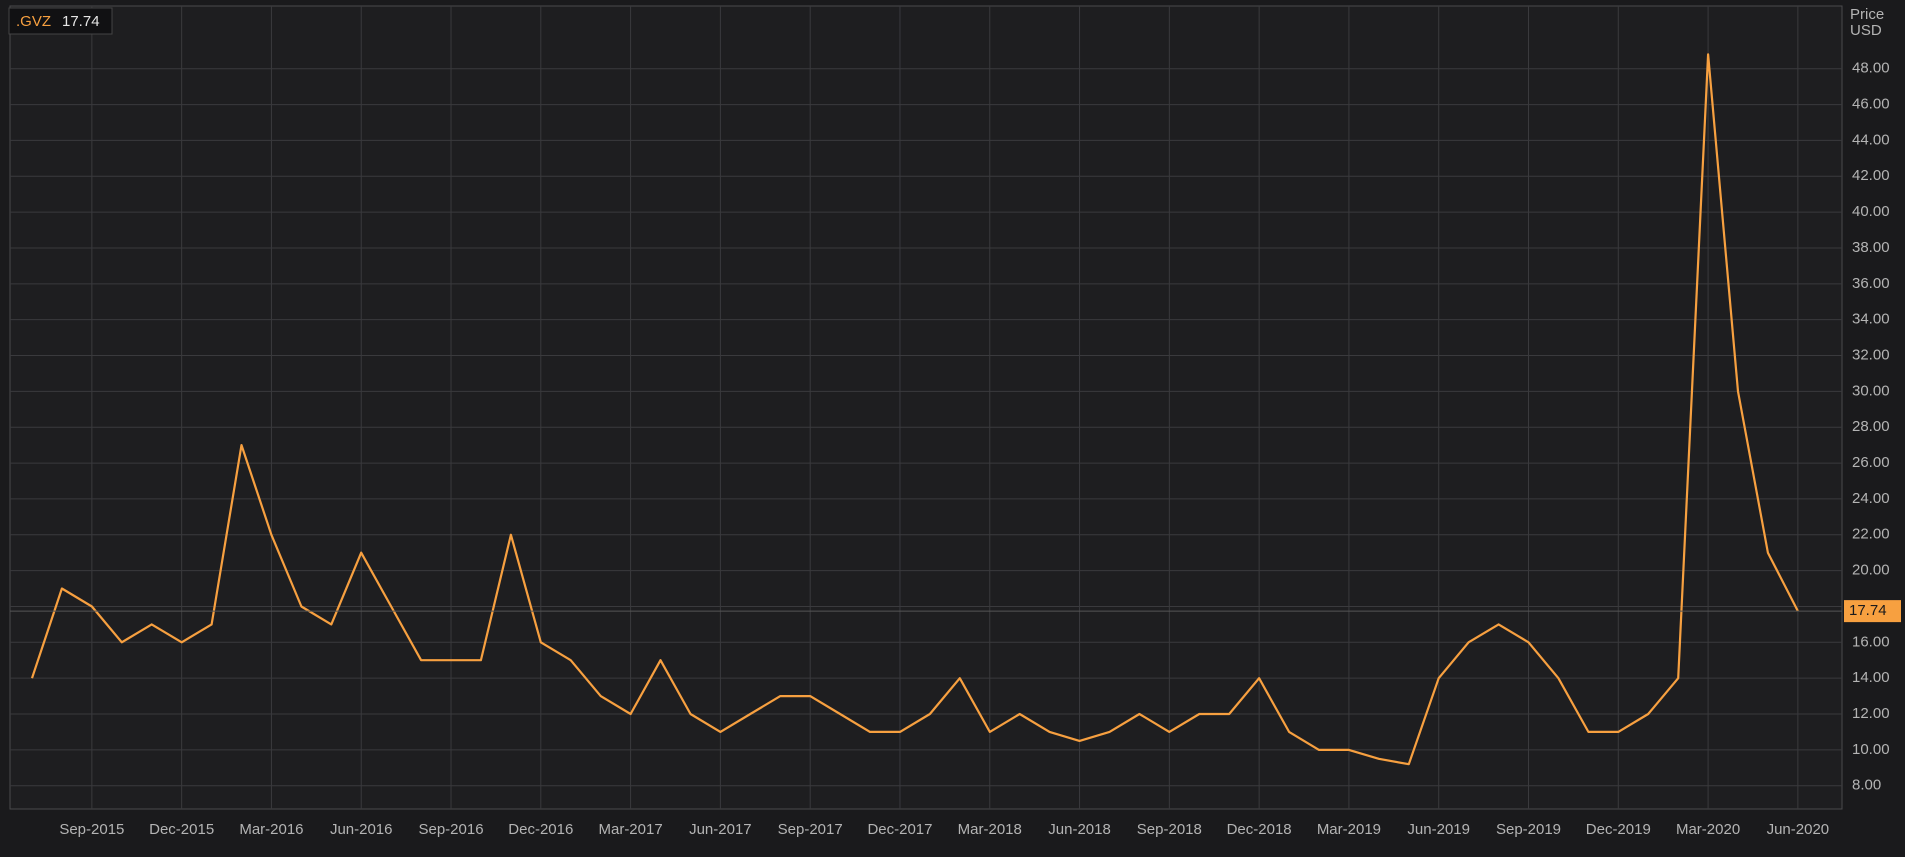  What do you see at coordinates (1079, 829) in the screenshot?
I see `x-tick-label: Jun-2018` at bounding box center [1079, 829].